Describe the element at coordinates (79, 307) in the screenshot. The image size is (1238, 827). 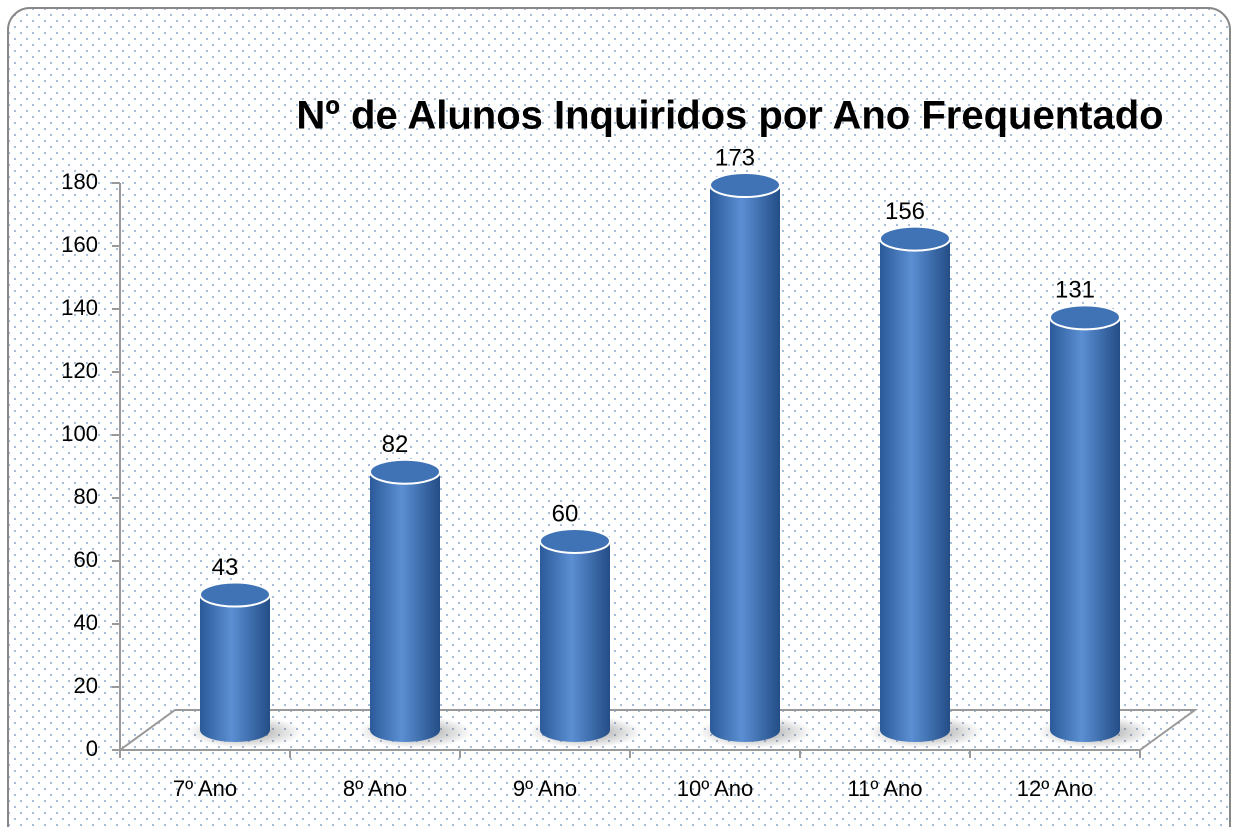
I see `y-tick-label: 140` at that location.